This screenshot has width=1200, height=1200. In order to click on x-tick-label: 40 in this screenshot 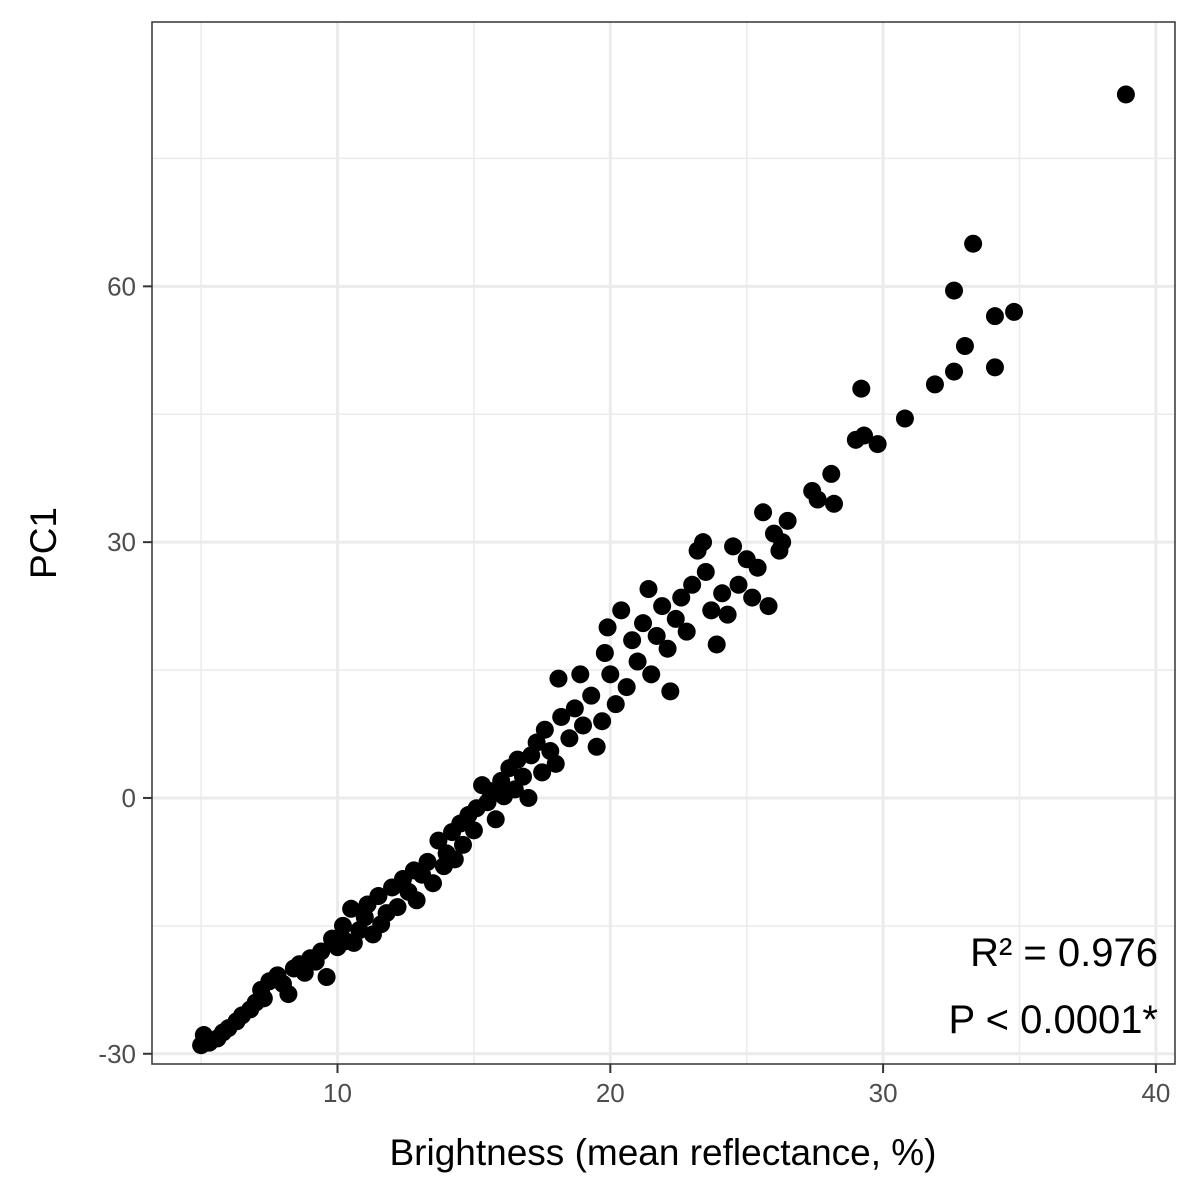, I will do `click(1155, 1093)`.